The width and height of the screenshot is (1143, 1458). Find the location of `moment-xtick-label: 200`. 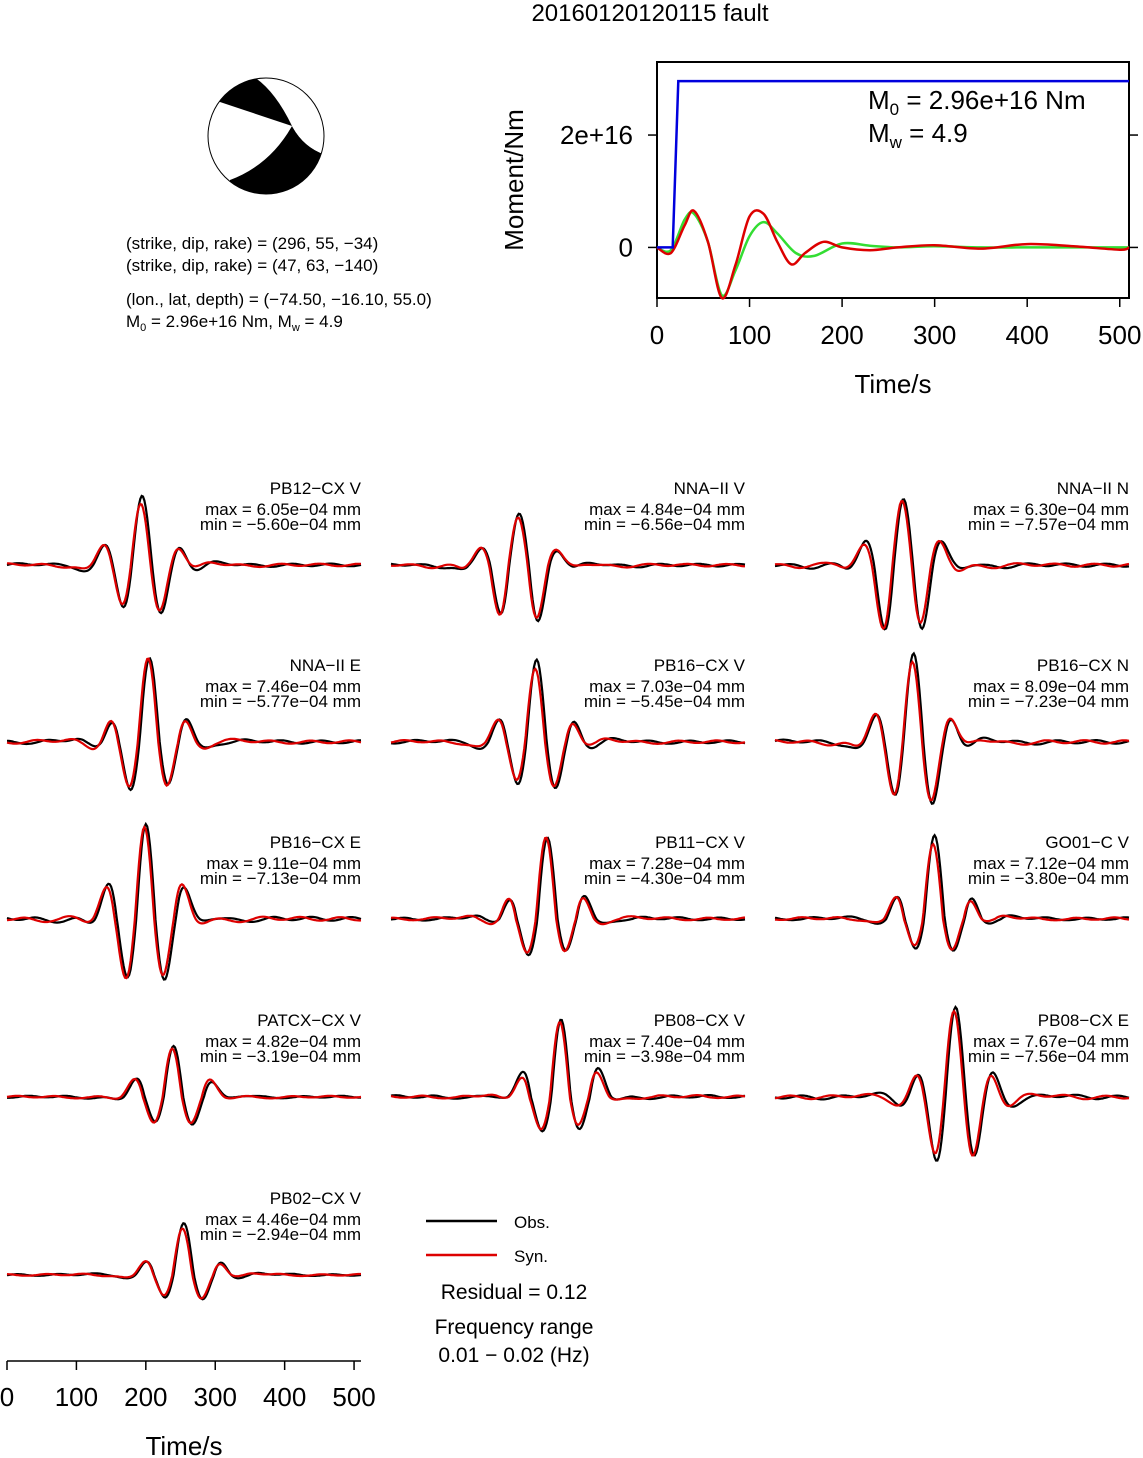

moment-xtick-label: 200 is located at coordinates (841, 335).